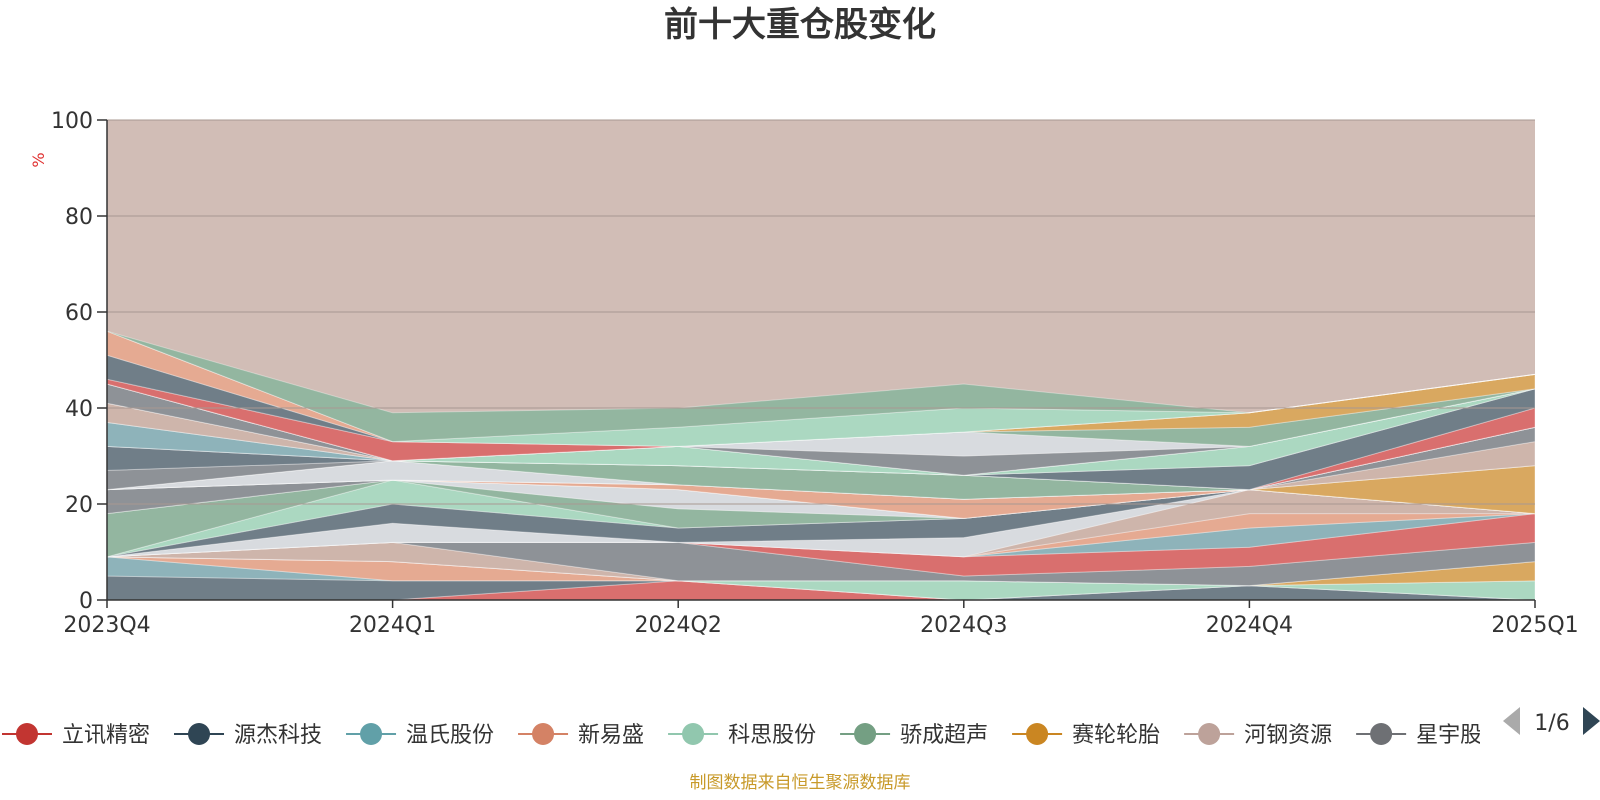 The width and height of the screenshot is (1600, 800). I want to click on legend-item: 骄成超声, so click(914, 735).